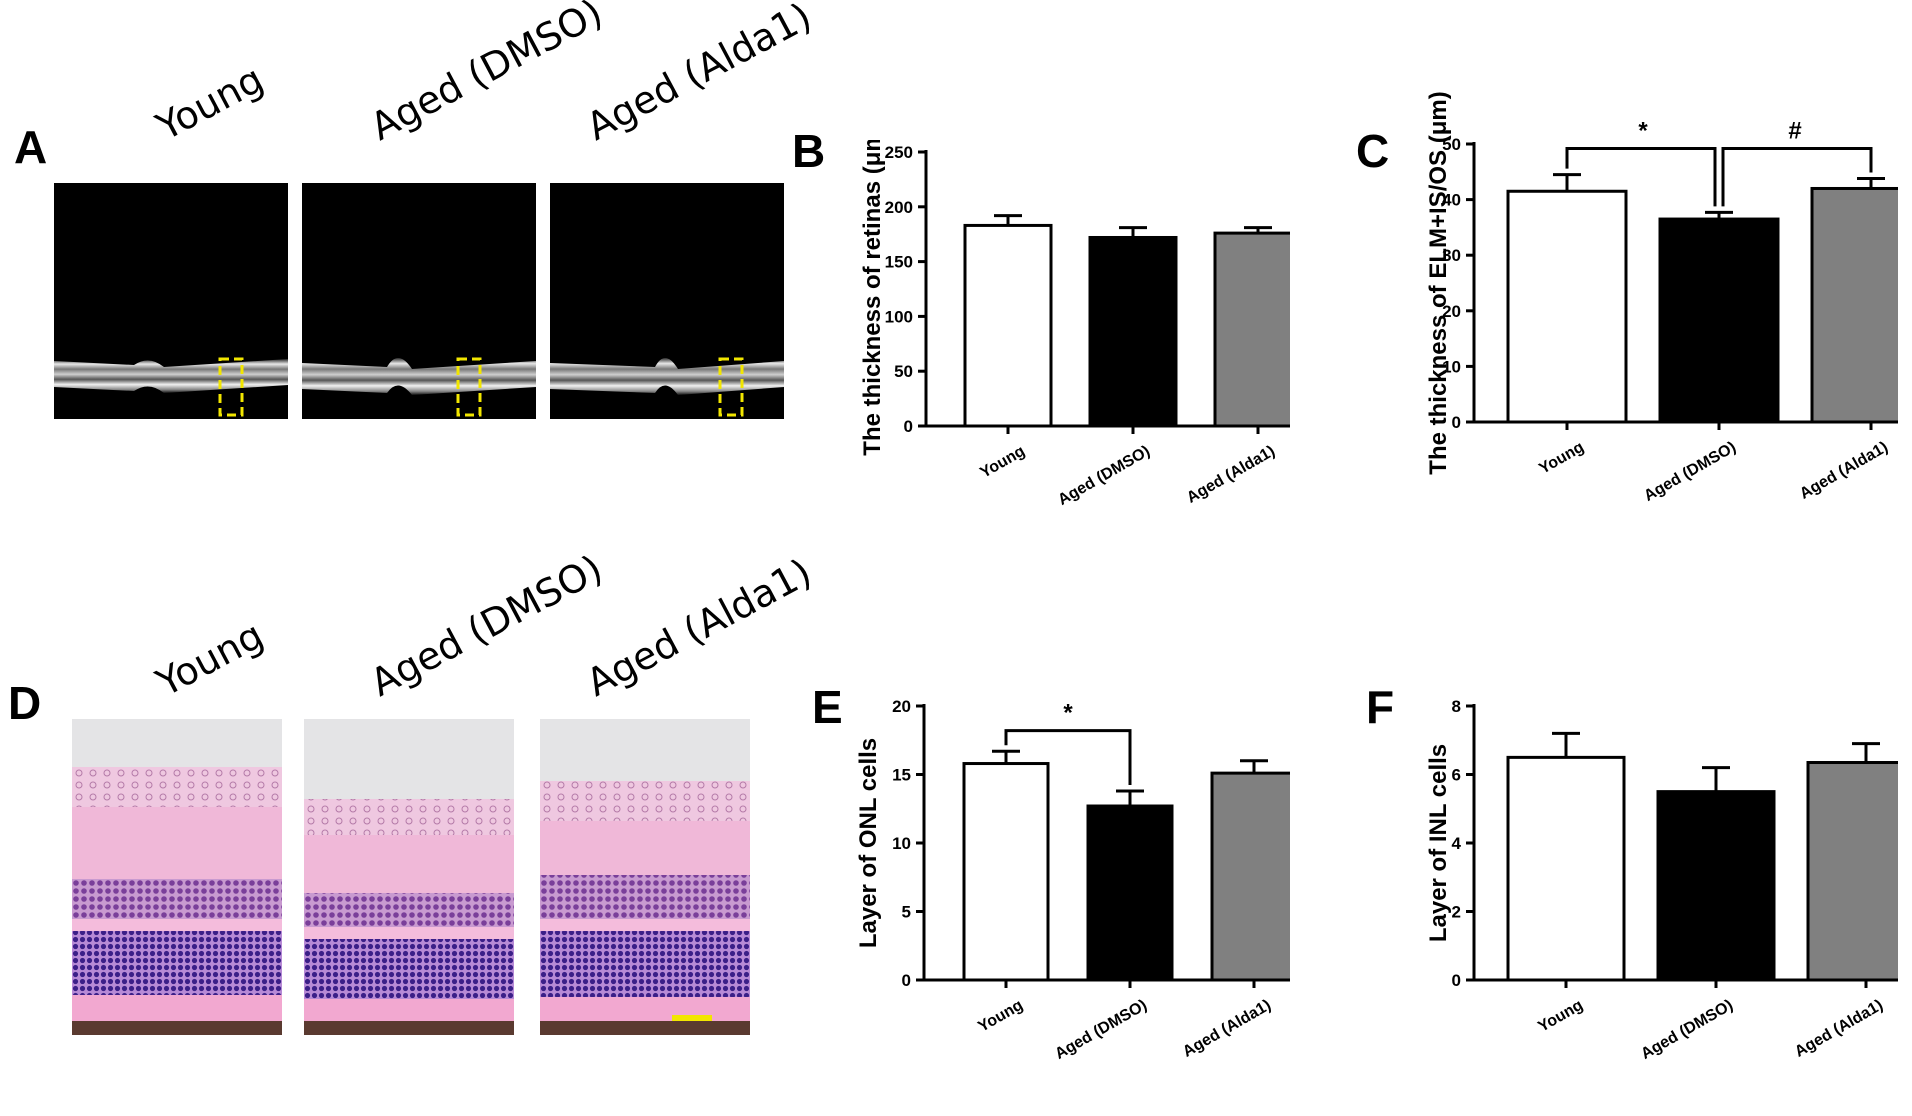  What do you see at coordinates (1438, 282) in the screenshot?
I see `y-axis-label: The thickness of ELM+IS/OS (μm)` at bounding box center [1438, 282].